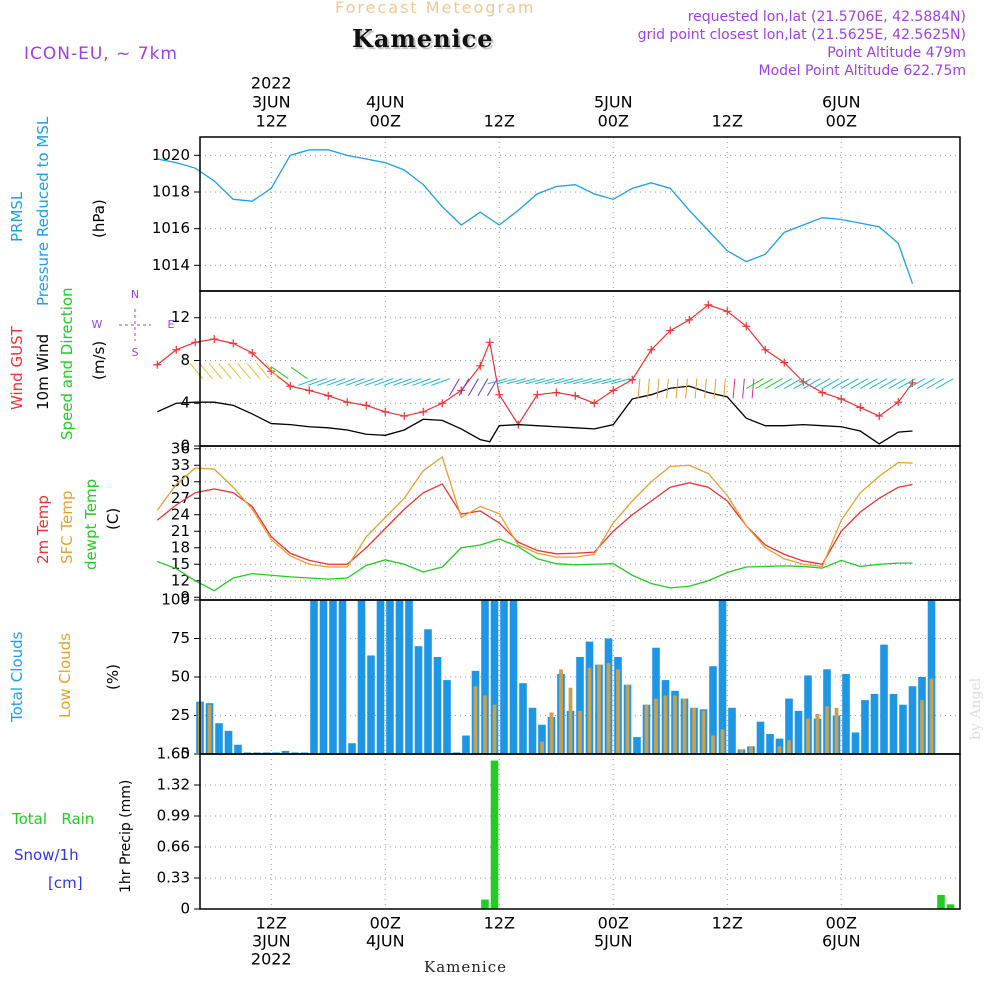 The width and height of the screenshot is (1000, 1000). I want to click on compass-n: N, so click(135, 294).